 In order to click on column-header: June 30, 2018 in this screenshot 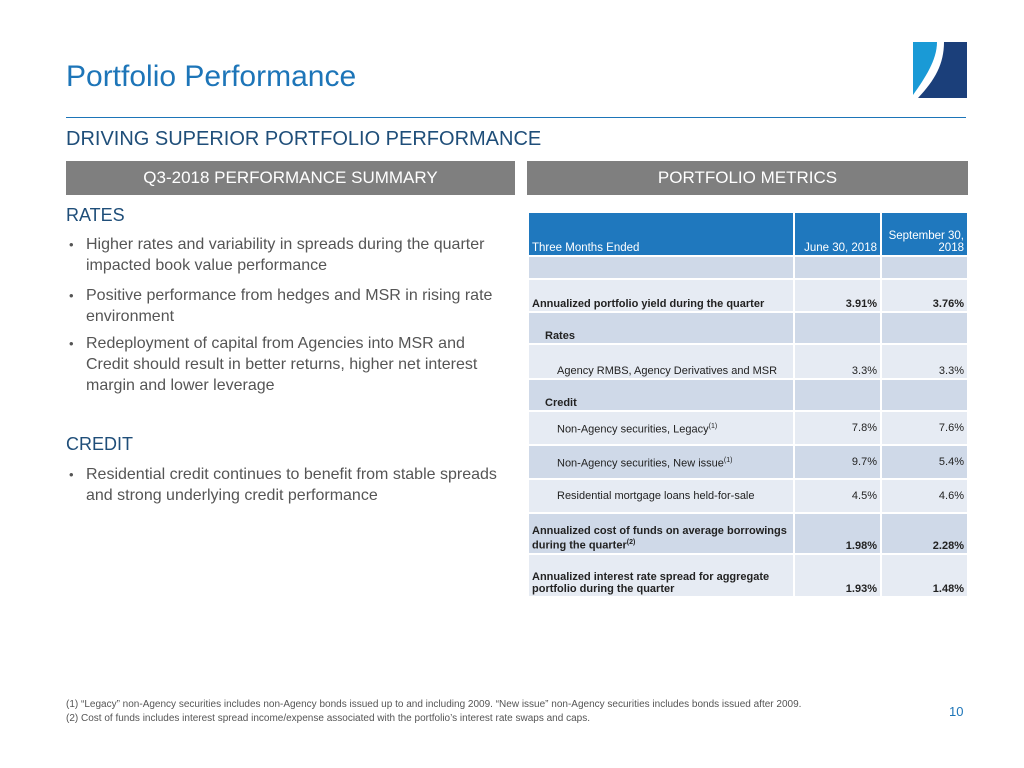, I will do `click(837, 234)`.